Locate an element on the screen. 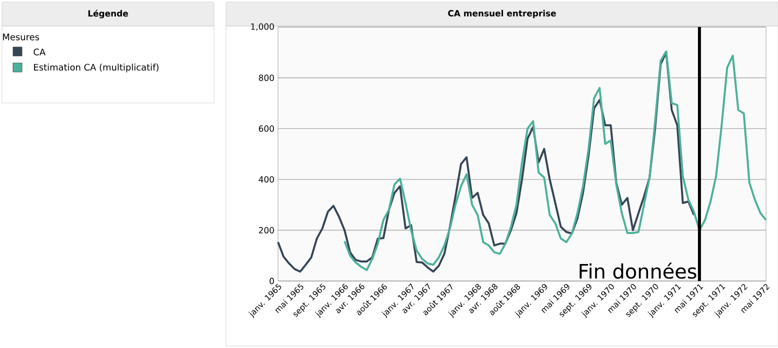 The height and width of the screenshot is (348, 778). text: Légende is located at coordinates (108, 14).